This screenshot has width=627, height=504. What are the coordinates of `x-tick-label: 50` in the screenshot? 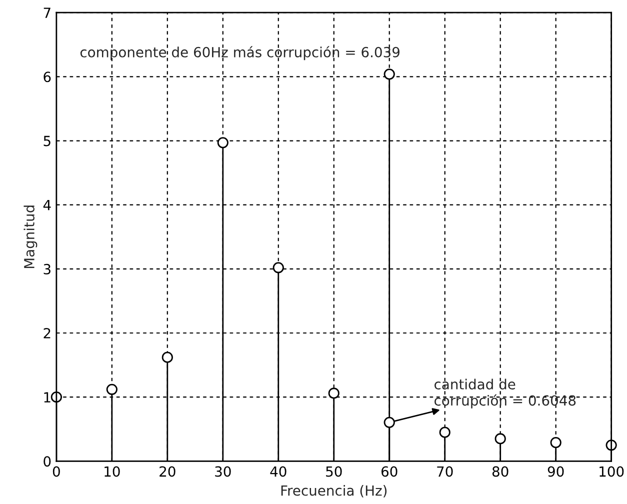 It's located at (334, 471).